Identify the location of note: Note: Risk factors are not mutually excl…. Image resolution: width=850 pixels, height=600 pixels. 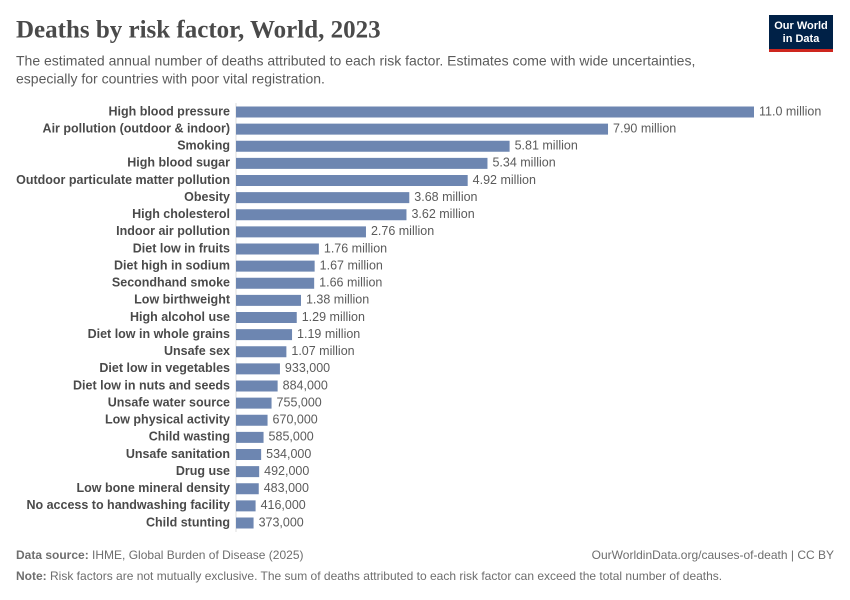
(369, 576).